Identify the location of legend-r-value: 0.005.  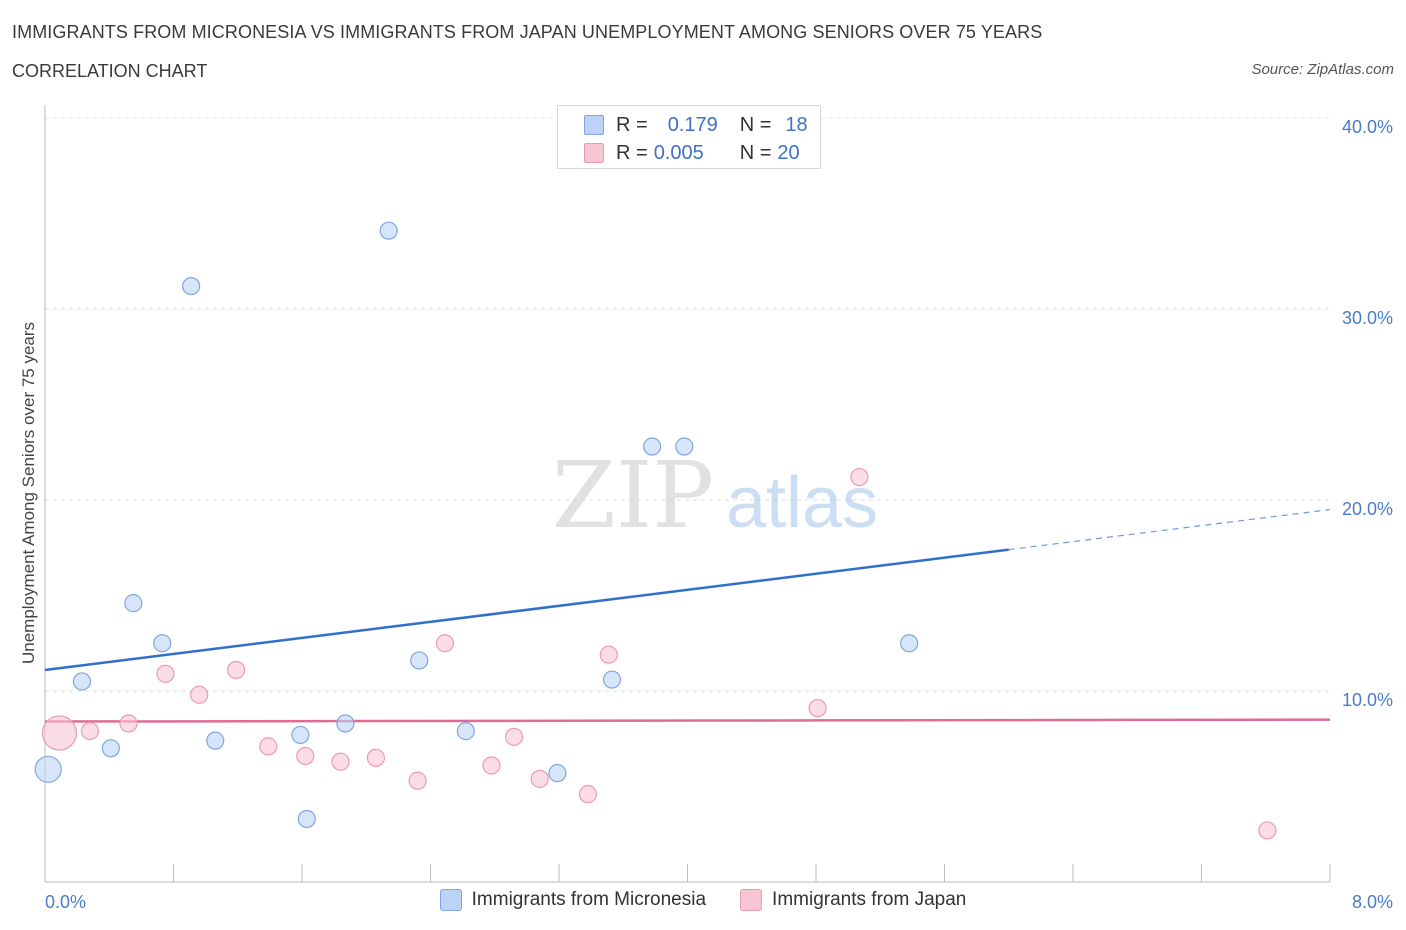
(678, 152).